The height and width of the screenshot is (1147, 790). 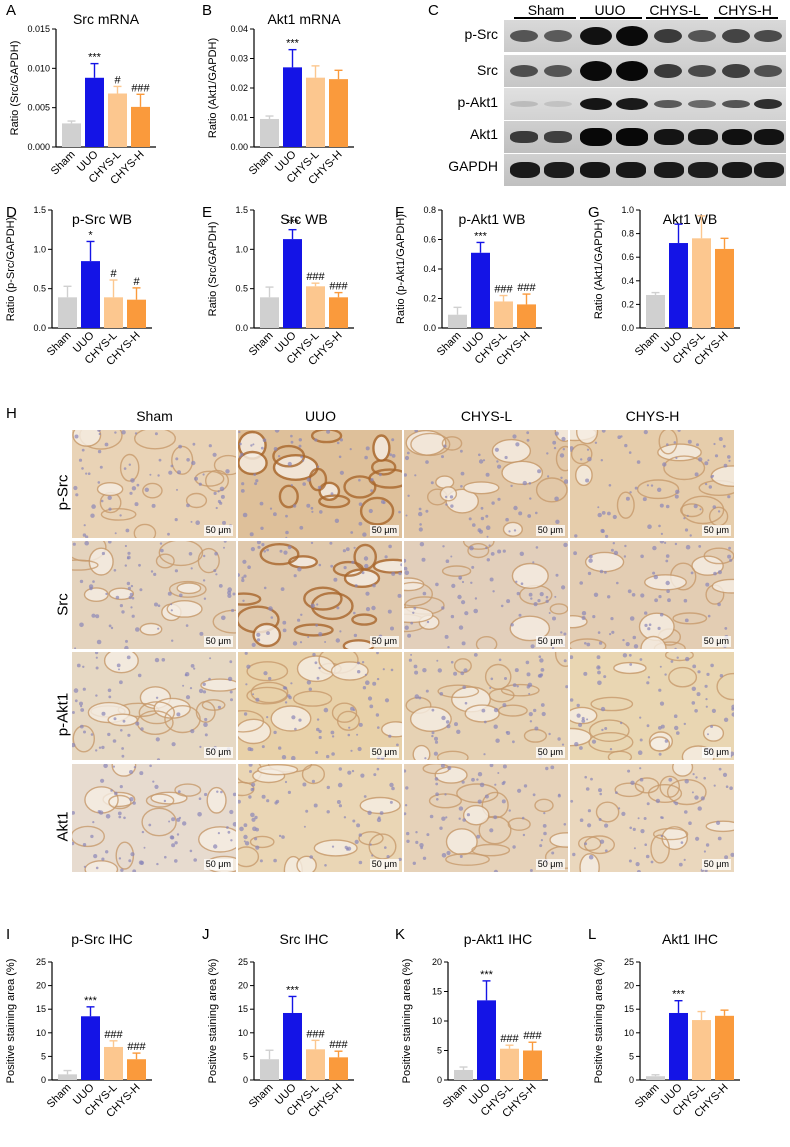 I want to click on y-tick-label: 0.005, so click(x=38, y=108).